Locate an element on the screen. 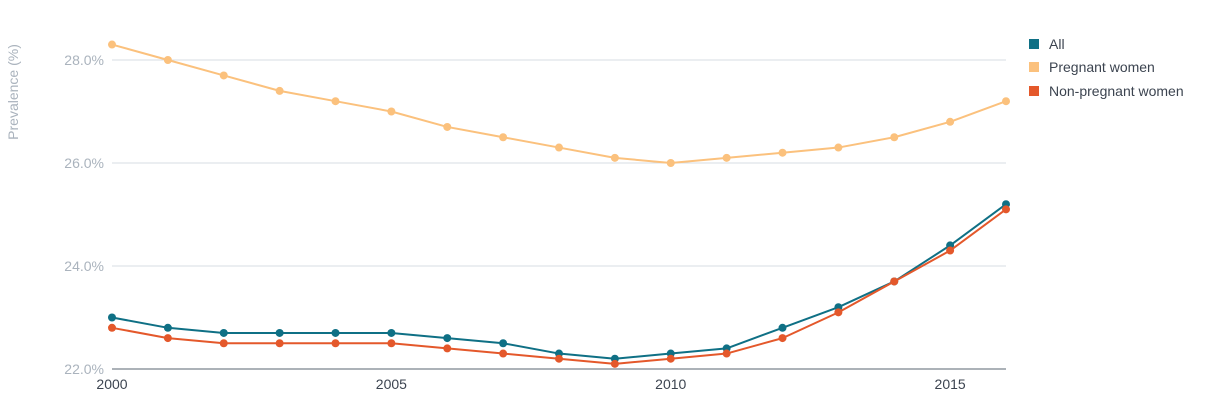  legend: All Pregnant women Non-pregnant women is located at coordinates (1106, 67).